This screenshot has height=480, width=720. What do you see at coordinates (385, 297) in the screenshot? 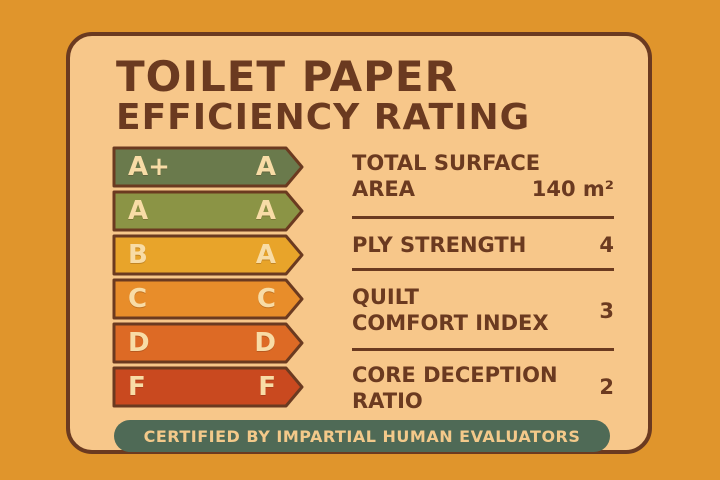
I see `attribute-label-line1: QUILT` at bounding box center [385, 297].